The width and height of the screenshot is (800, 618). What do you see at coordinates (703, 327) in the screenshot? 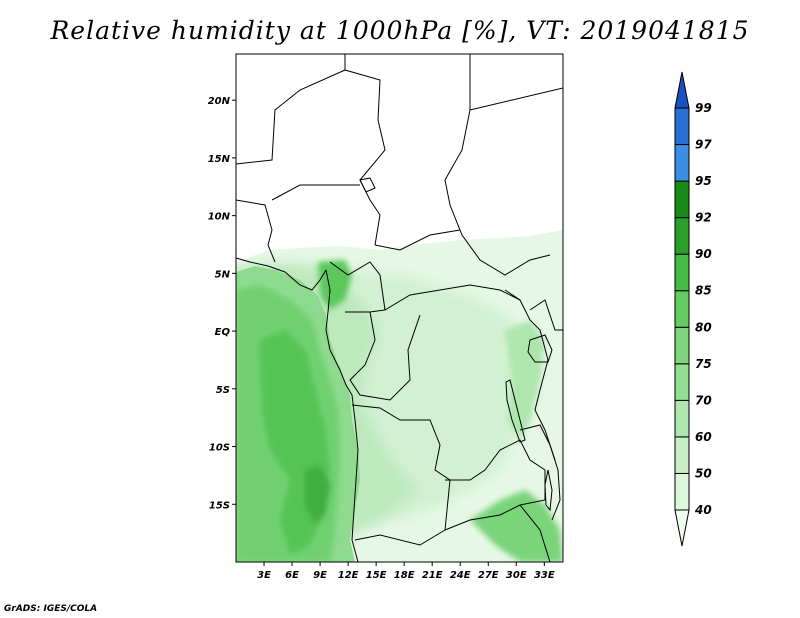
I see `colorbar-label: 80` at bounding box center [703, 327].